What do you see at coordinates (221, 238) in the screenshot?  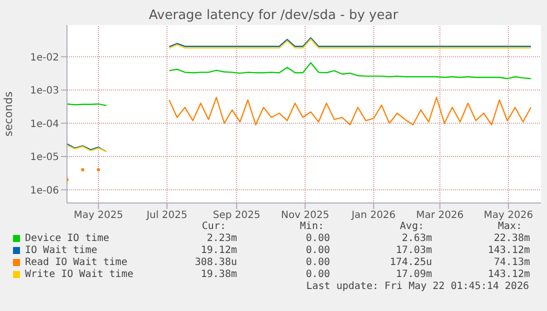 I see `text: 2.23m` at bounding box center [221, 238].